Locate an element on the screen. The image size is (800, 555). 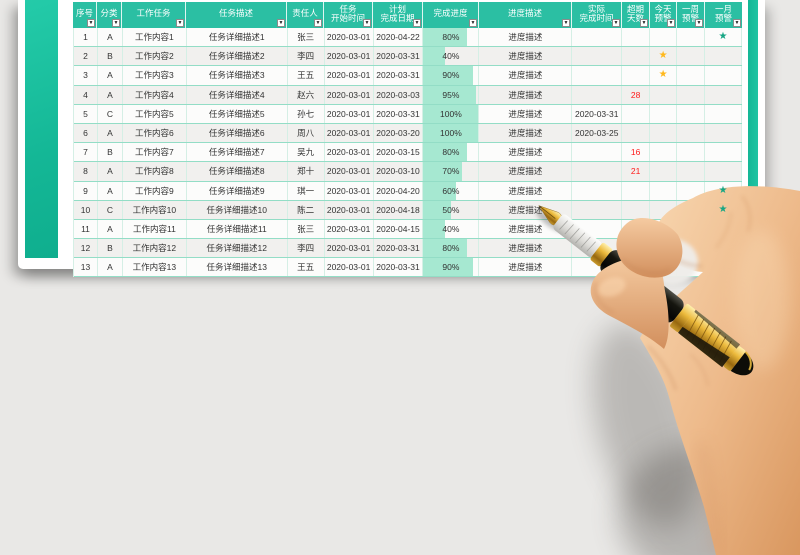
cell-no: 9 is located at coordinates (86, 190).